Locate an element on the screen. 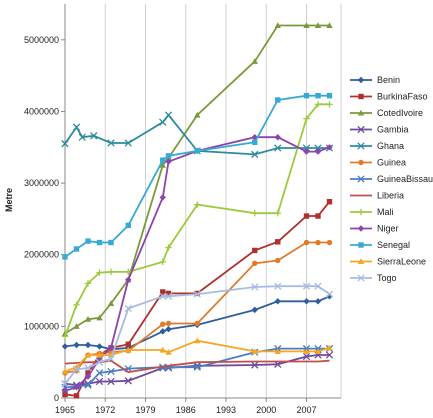 The width and height of the screenshot is (433, 418). x-tick-label: 2000 is located at coordinates (266, 410).